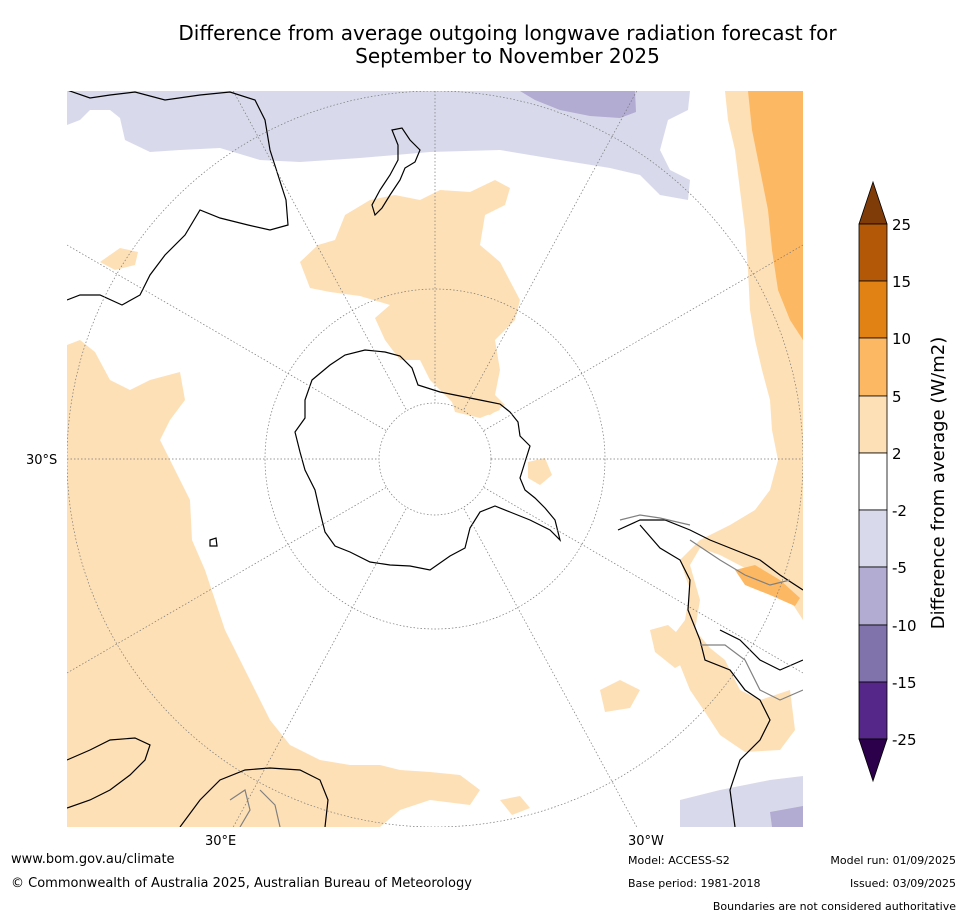  I want to click on colorbar-tick-label: 2, so click(897, 454).